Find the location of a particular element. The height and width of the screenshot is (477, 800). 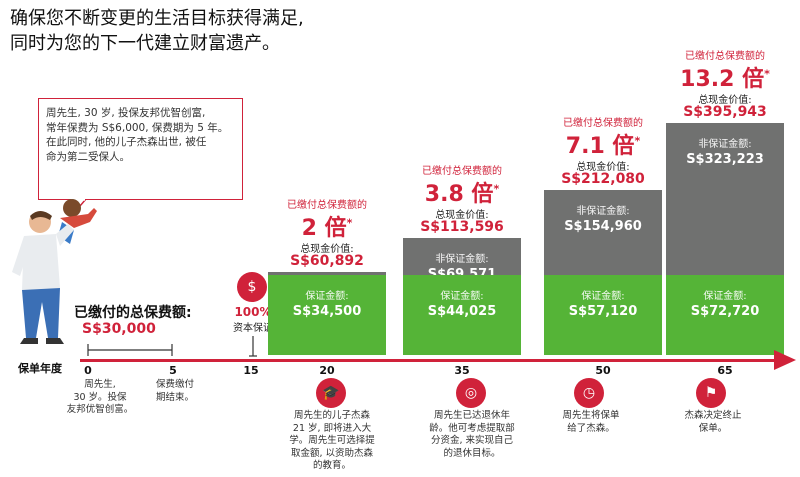

total-cash-value: S$60,892 is located at coordinates (327, 261).